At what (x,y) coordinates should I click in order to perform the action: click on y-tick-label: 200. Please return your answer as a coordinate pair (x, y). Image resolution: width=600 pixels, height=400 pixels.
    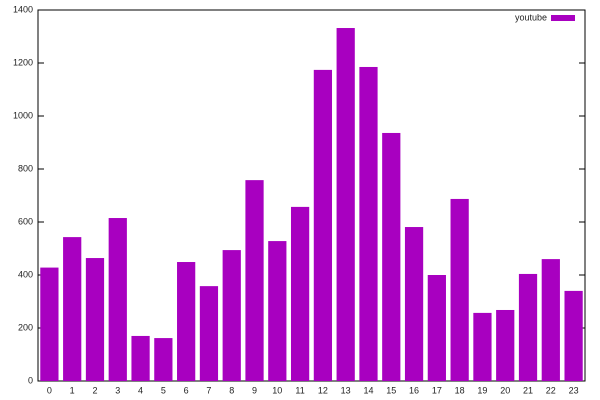
    Looking at the image, I should click on (25, 327).